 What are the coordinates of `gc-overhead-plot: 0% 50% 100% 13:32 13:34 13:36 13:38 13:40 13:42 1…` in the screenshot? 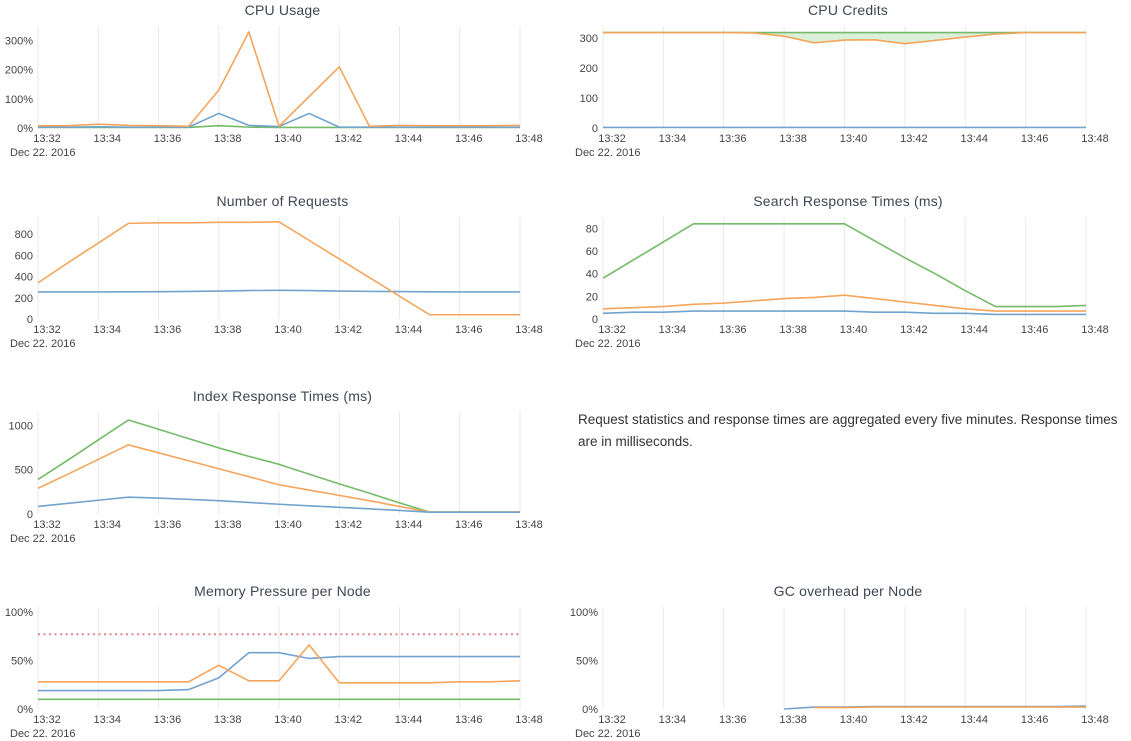 It's located at (839, 673).